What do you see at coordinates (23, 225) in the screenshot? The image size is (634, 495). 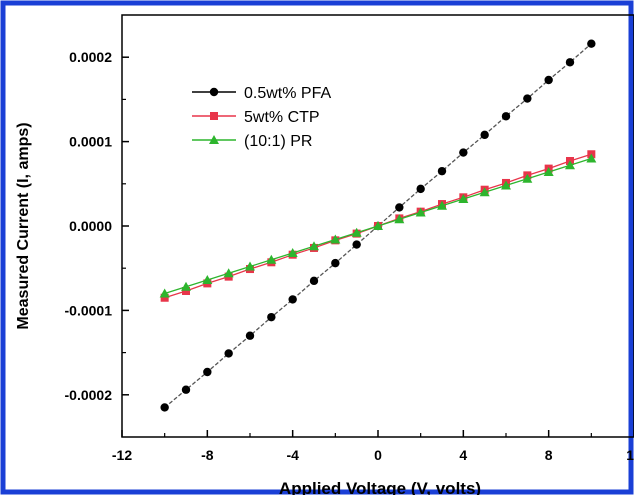 I see `y-axis-label: Measured Current (I, amps)` at bounding box center [23, 225].